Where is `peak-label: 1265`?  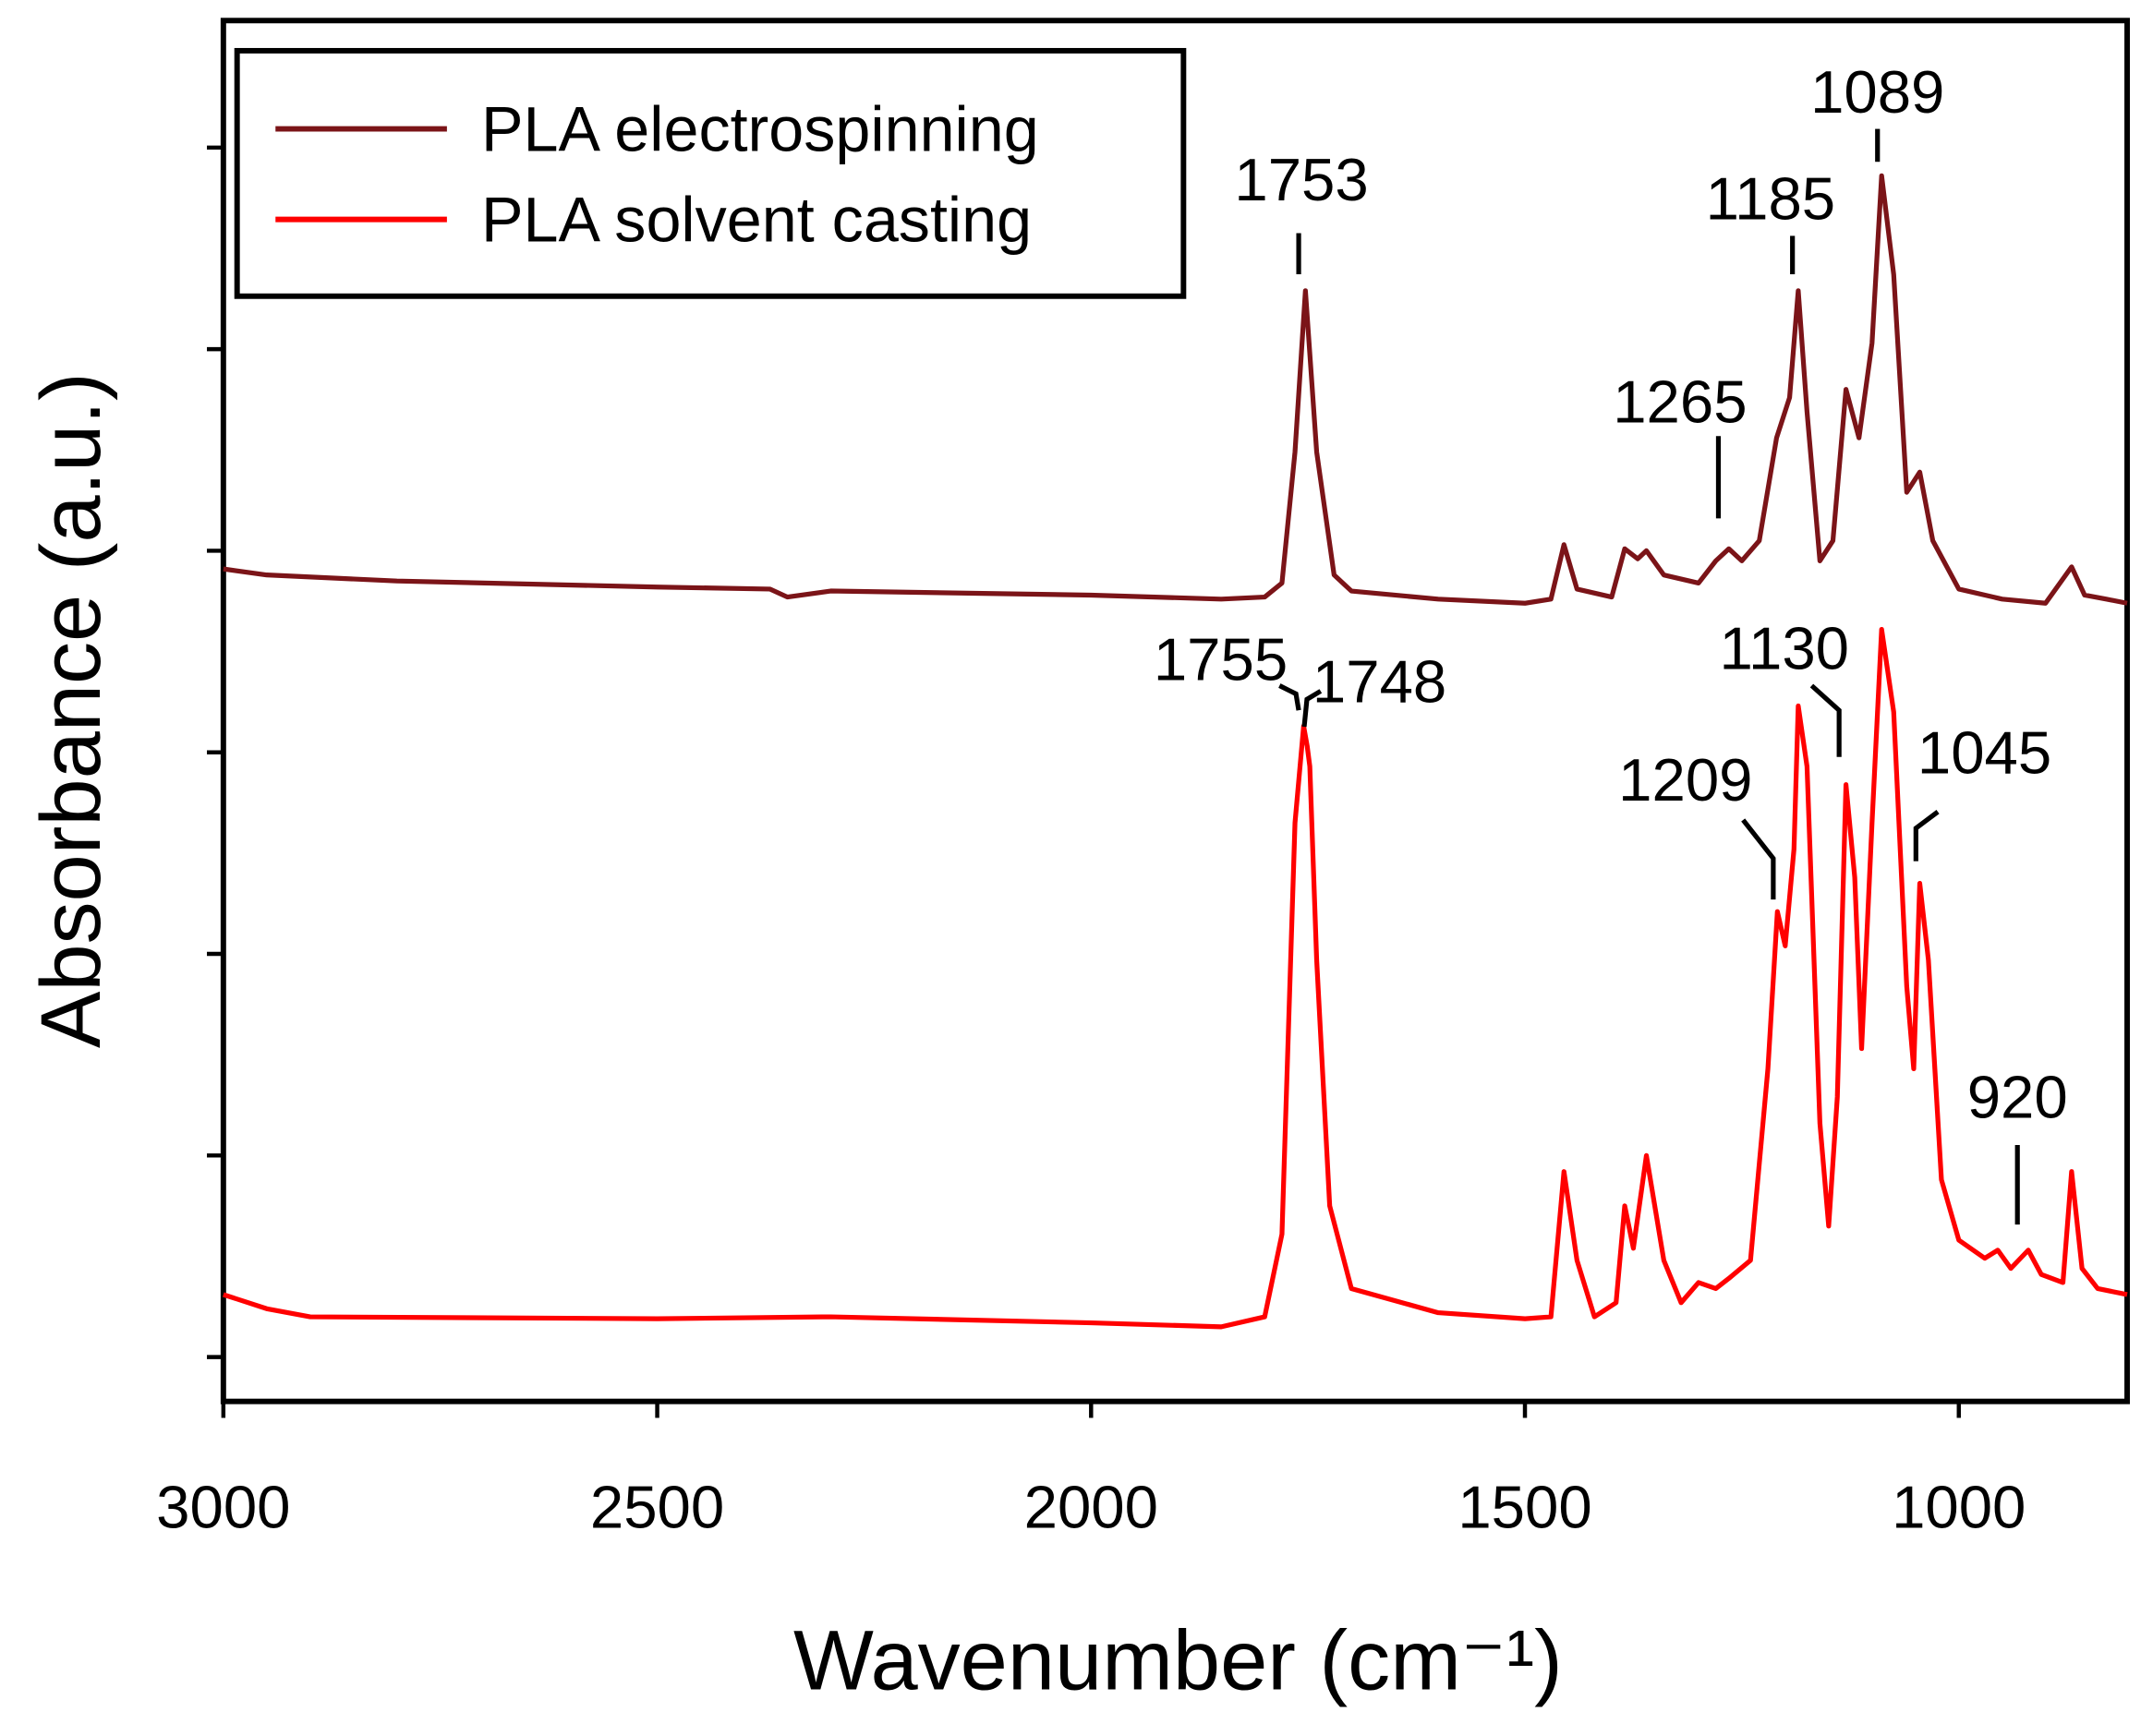
peak-label: 1265 is located at coordinates (1680, 402).